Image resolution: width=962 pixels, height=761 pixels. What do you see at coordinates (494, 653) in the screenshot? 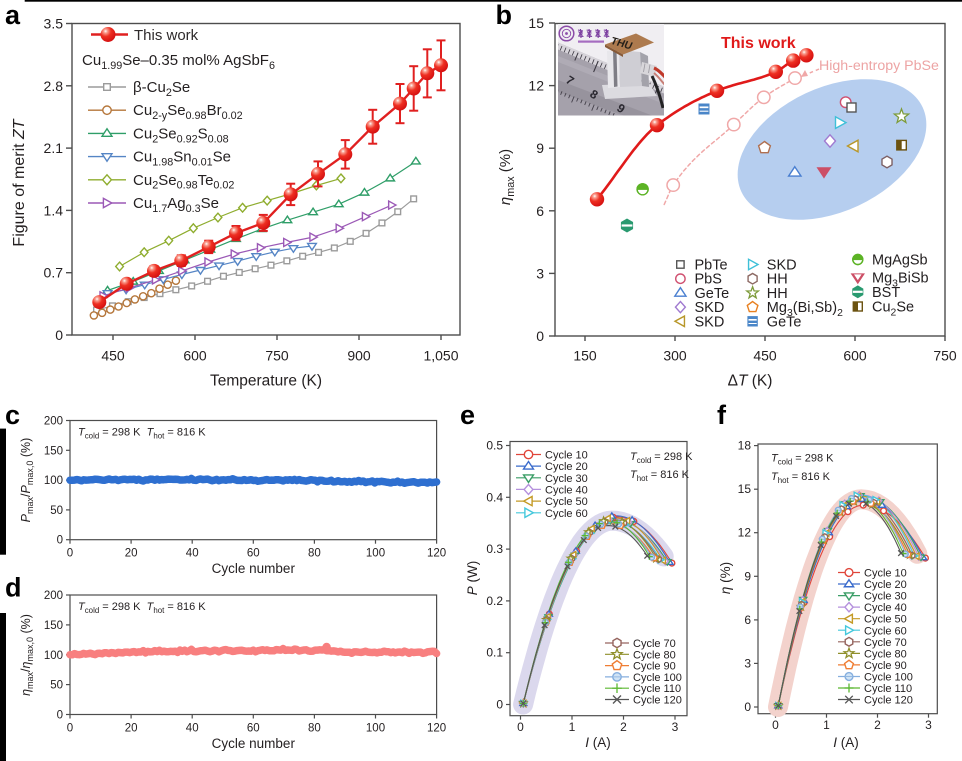
I see `svg-text: 0.1` at bounding box center [494, 653].